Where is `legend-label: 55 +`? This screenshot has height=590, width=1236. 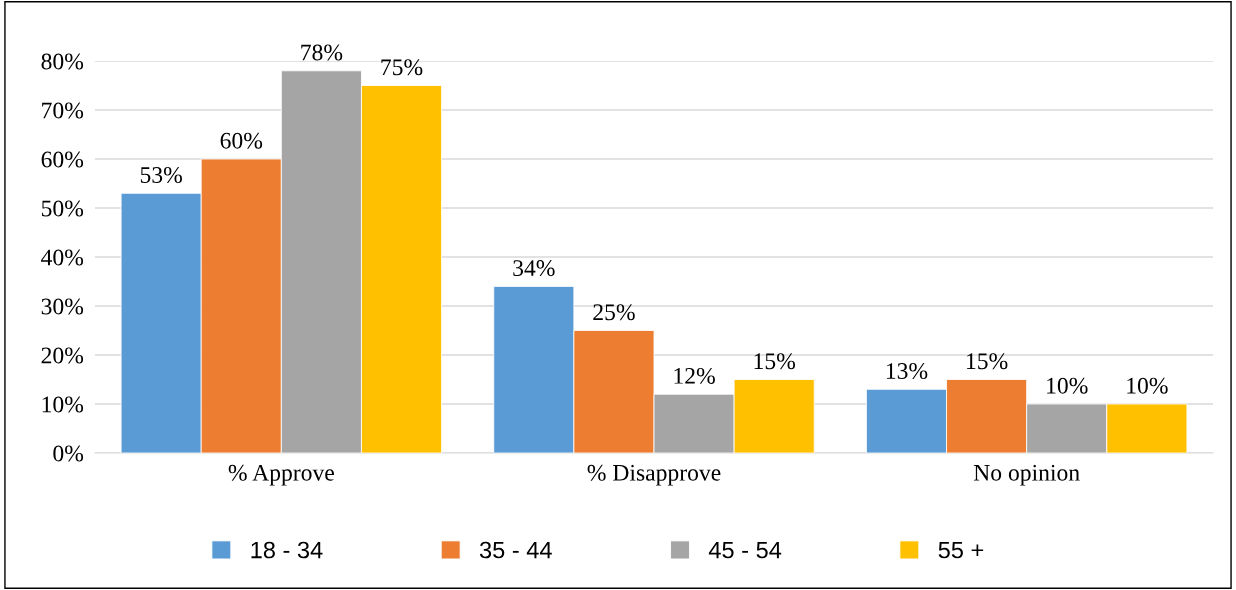 legend-label: 55 + is located at coordinates (961, 550).